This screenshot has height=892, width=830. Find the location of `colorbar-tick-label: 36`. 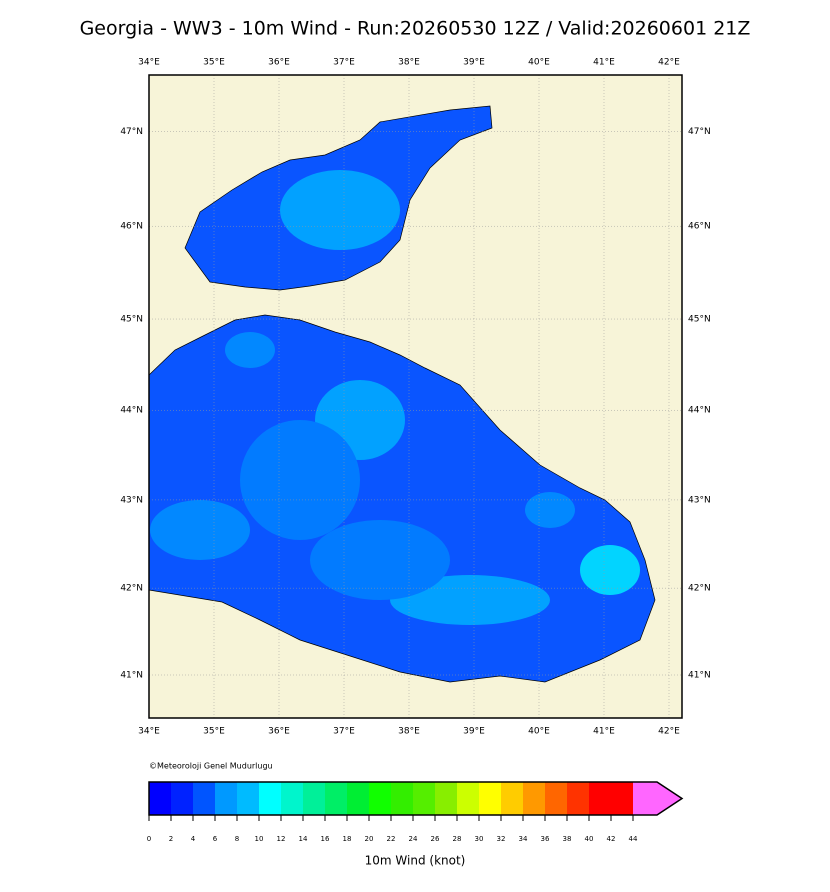

colorbar-tick-label: 36 is located at coordinates (545, 839).